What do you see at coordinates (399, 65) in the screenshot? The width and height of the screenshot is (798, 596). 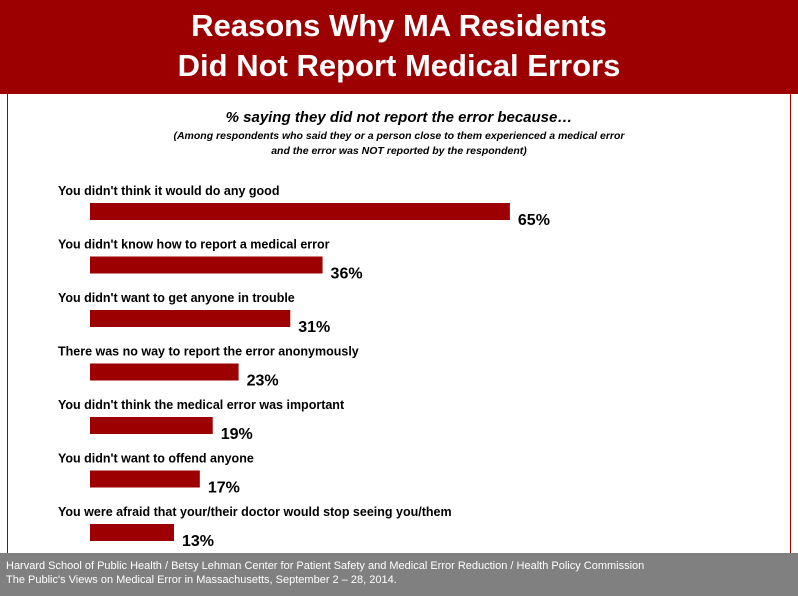 I see `title-line-2: Did Not Report Medical Errors` at bounding box center [399, 65].